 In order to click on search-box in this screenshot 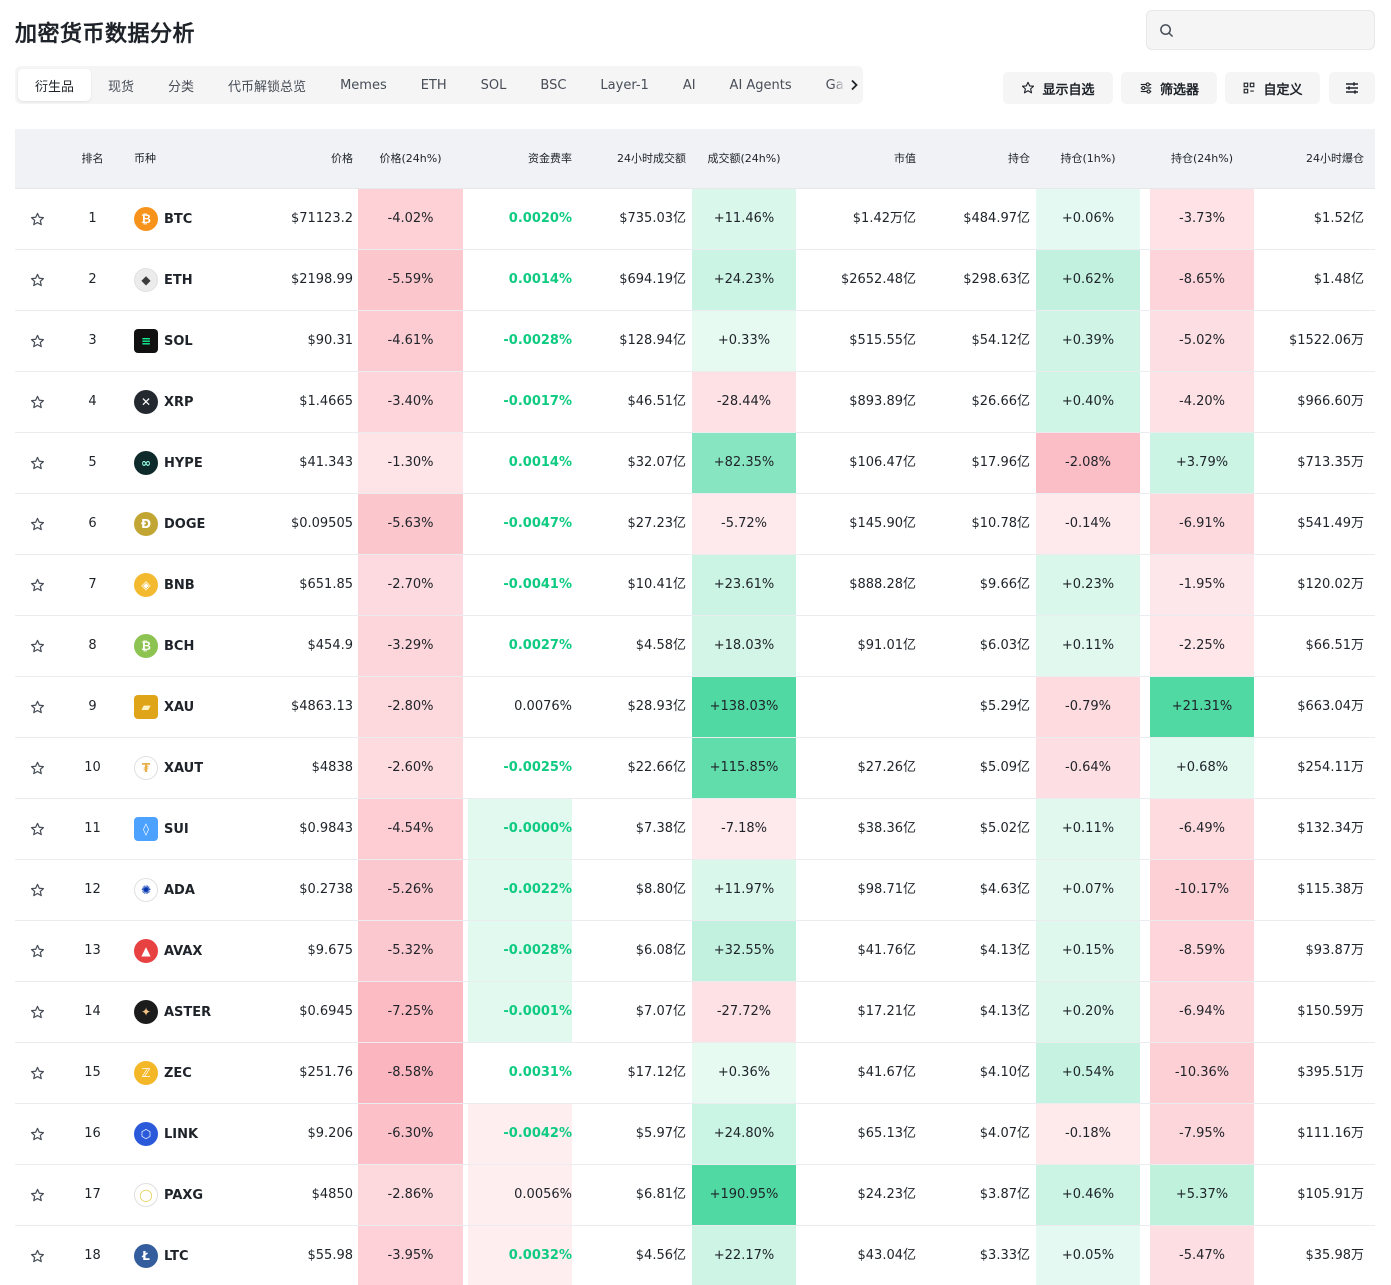, I will do `click(1260, 30)`.